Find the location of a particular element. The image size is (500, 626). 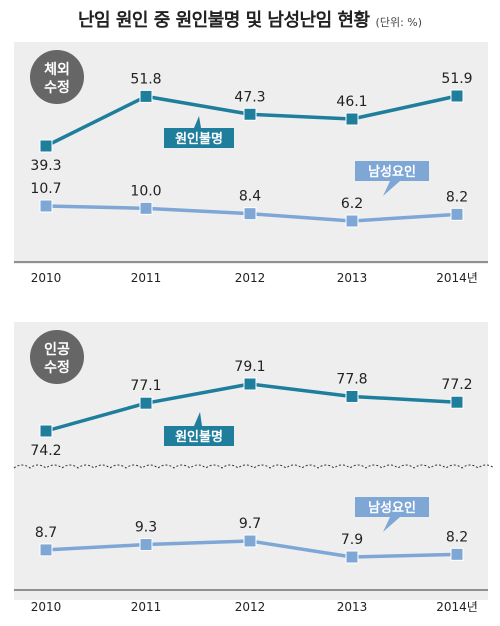

data-value-label: 10.7 is located at coordinates (45, 189).